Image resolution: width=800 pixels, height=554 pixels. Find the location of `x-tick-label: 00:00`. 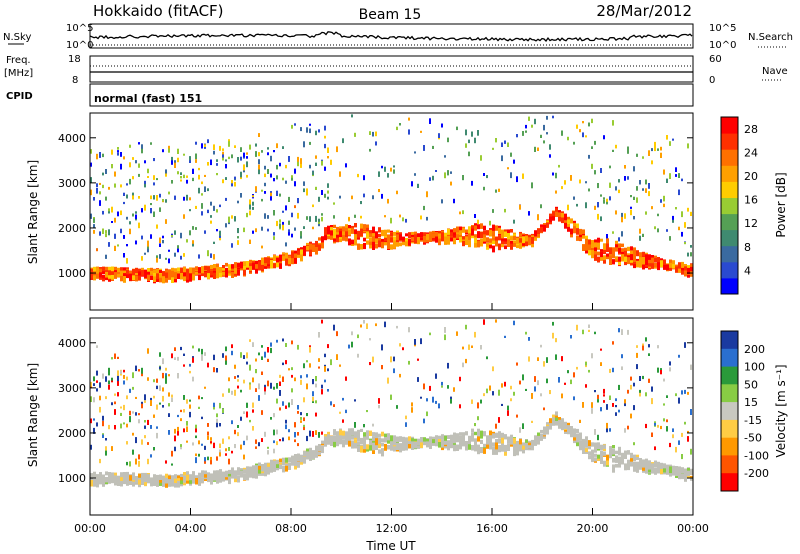

x-tick-label: 00:00 is located at coordinates (693, 528).